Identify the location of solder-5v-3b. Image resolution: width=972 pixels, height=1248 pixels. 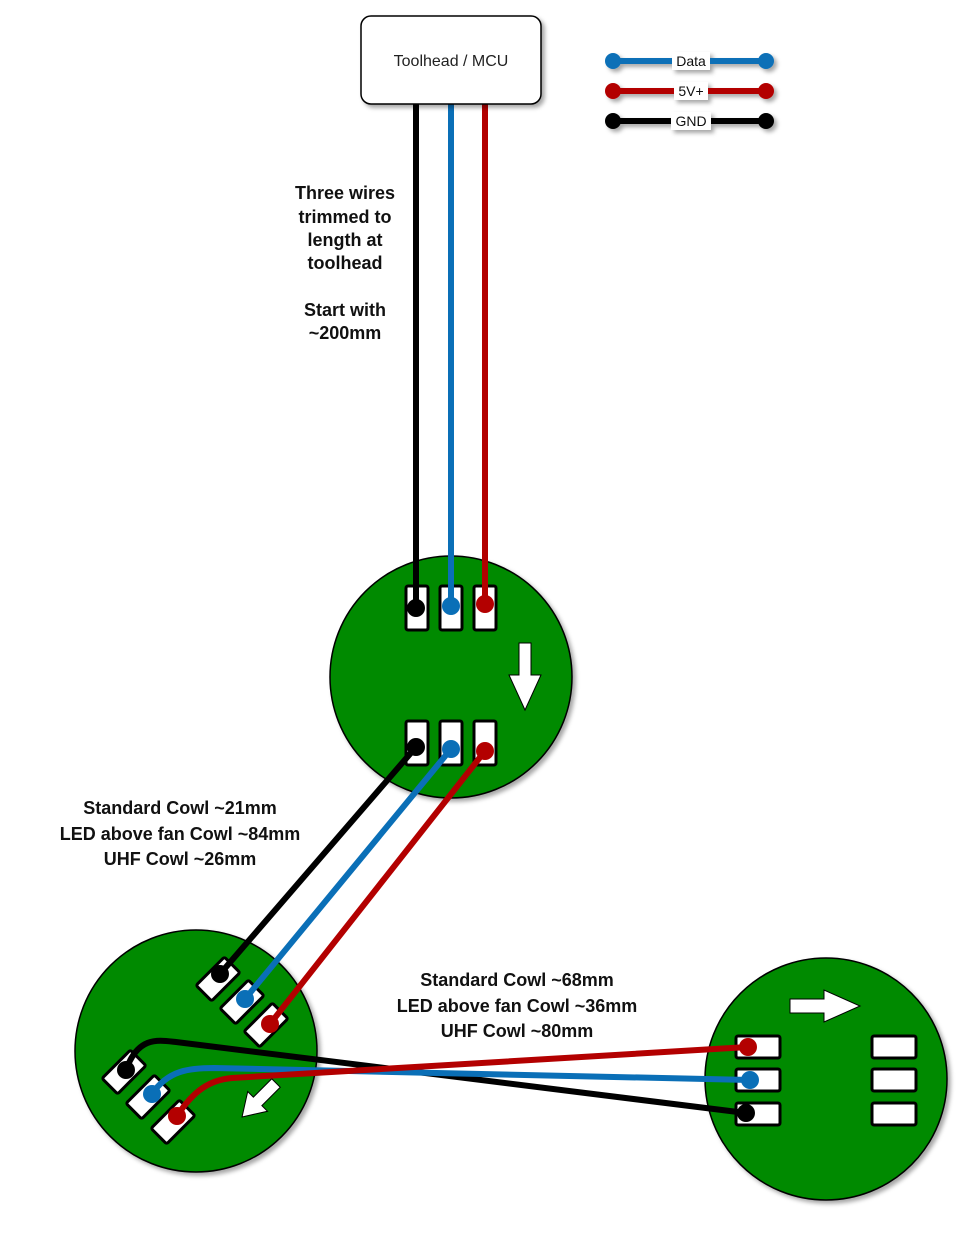
(748, 1047).